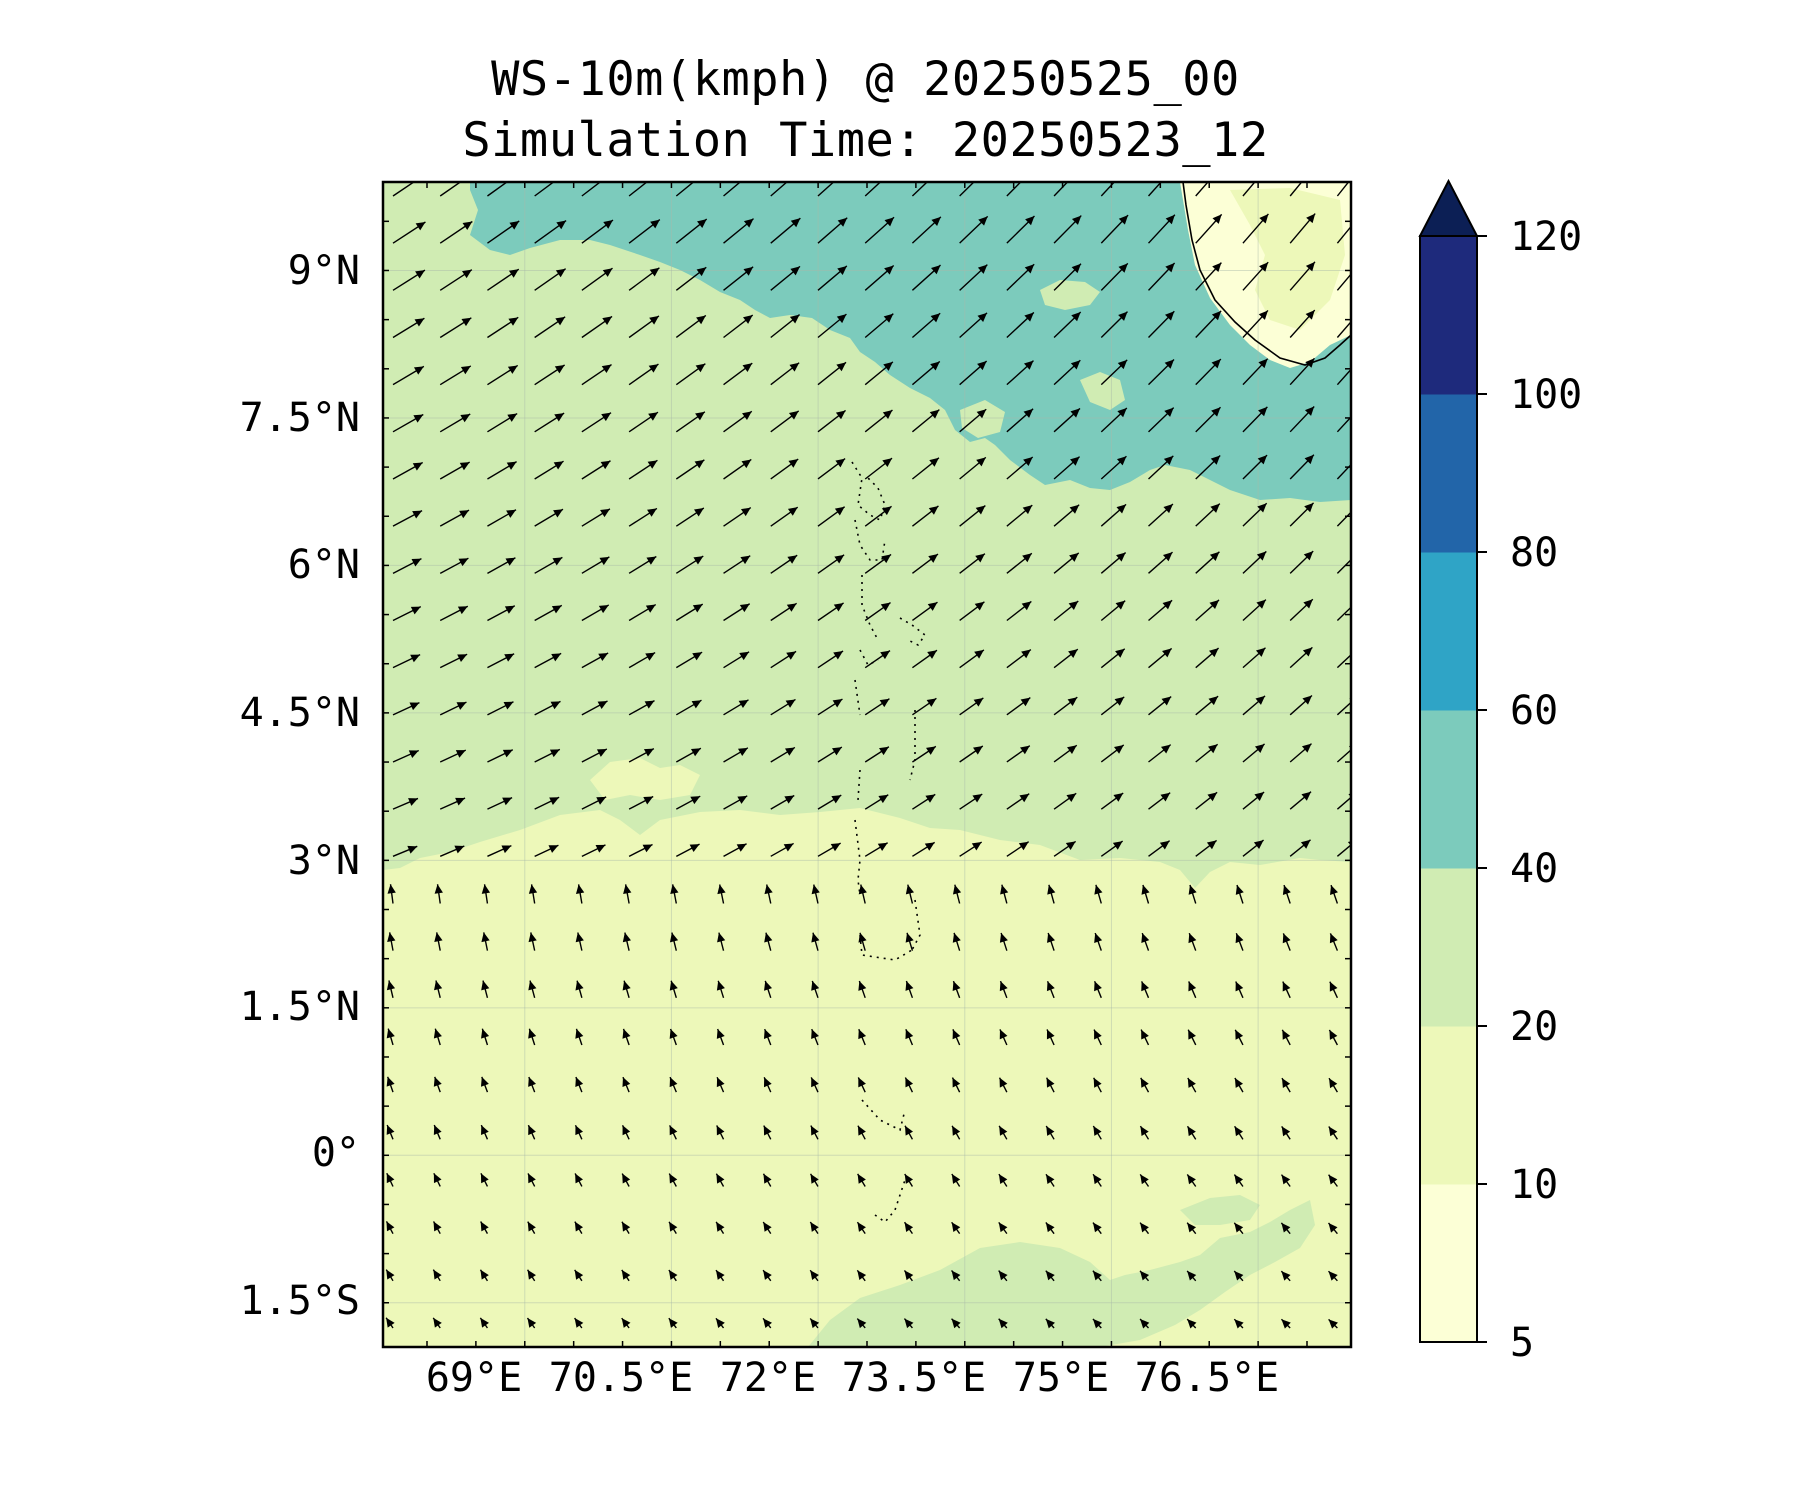 Image resolution: width=1800 pixels, height=1500 pixels. Describe the element at coordinates (1546, 237) in the screenshot. I see `colorbar-label-120: 120` at that location.